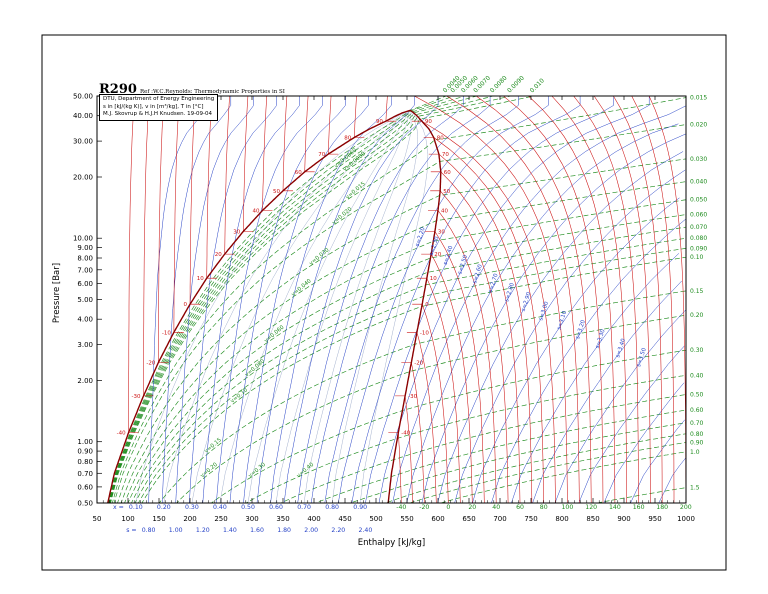 The image size is (768, 594). What do you see at coordinates (83, 178) in the screenshot?
I see `svg-text: 20.00` at bounding box center [83, 178].